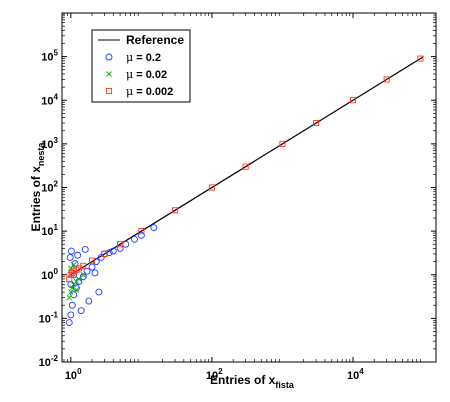  I want to click on y-tick-label-0: 10⁻², so click(49, 361).